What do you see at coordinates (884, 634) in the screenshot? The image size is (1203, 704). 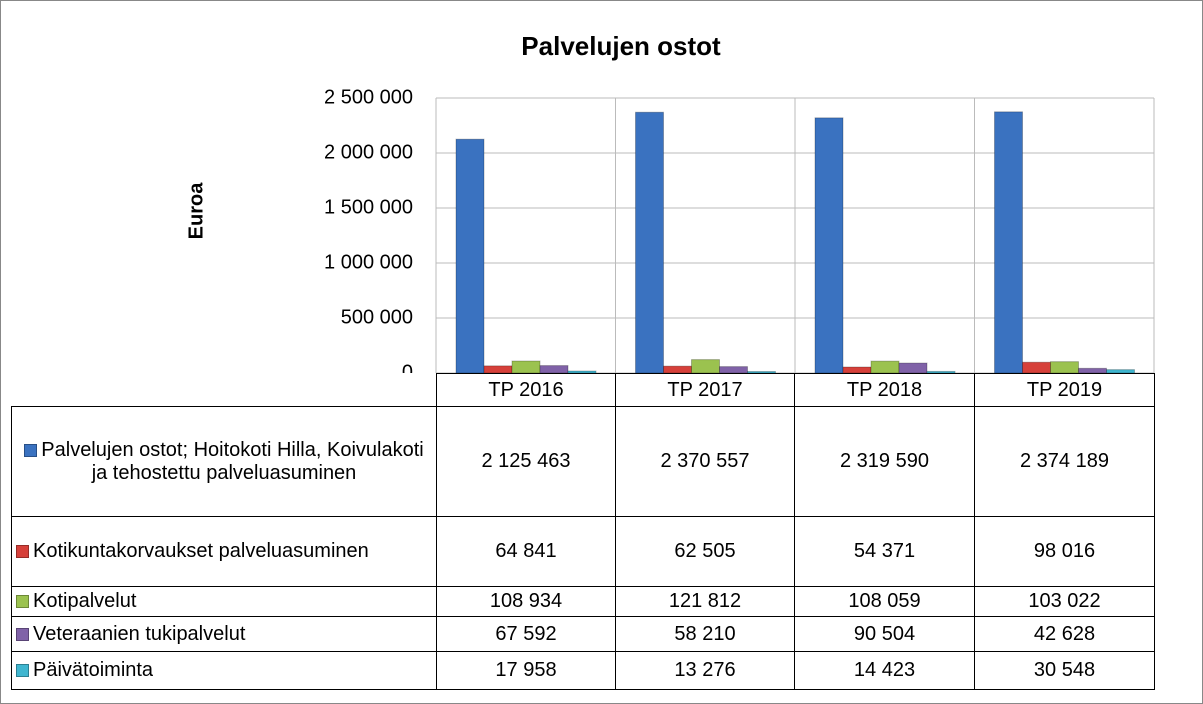 I see `data-label: 90 504` at bounding box center [884, 634].